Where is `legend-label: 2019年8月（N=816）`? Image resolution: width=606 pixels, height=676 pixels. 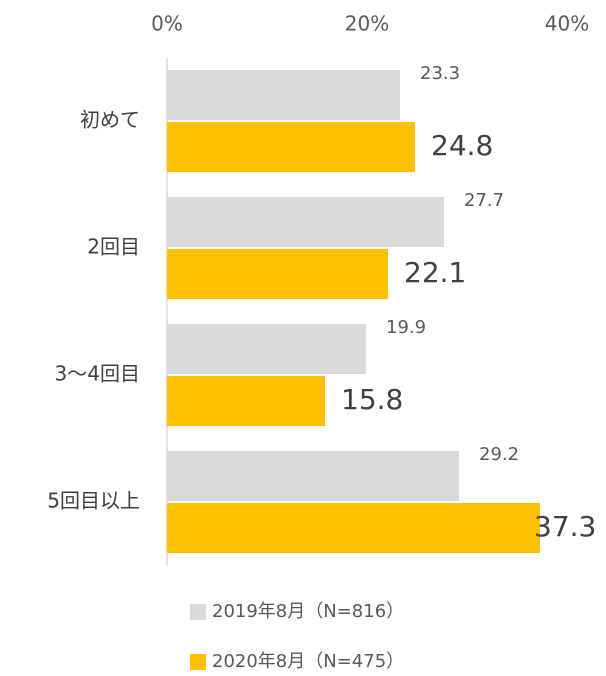
legend-label: 2019年8月（N=816） is located at coordinates (308, 611).